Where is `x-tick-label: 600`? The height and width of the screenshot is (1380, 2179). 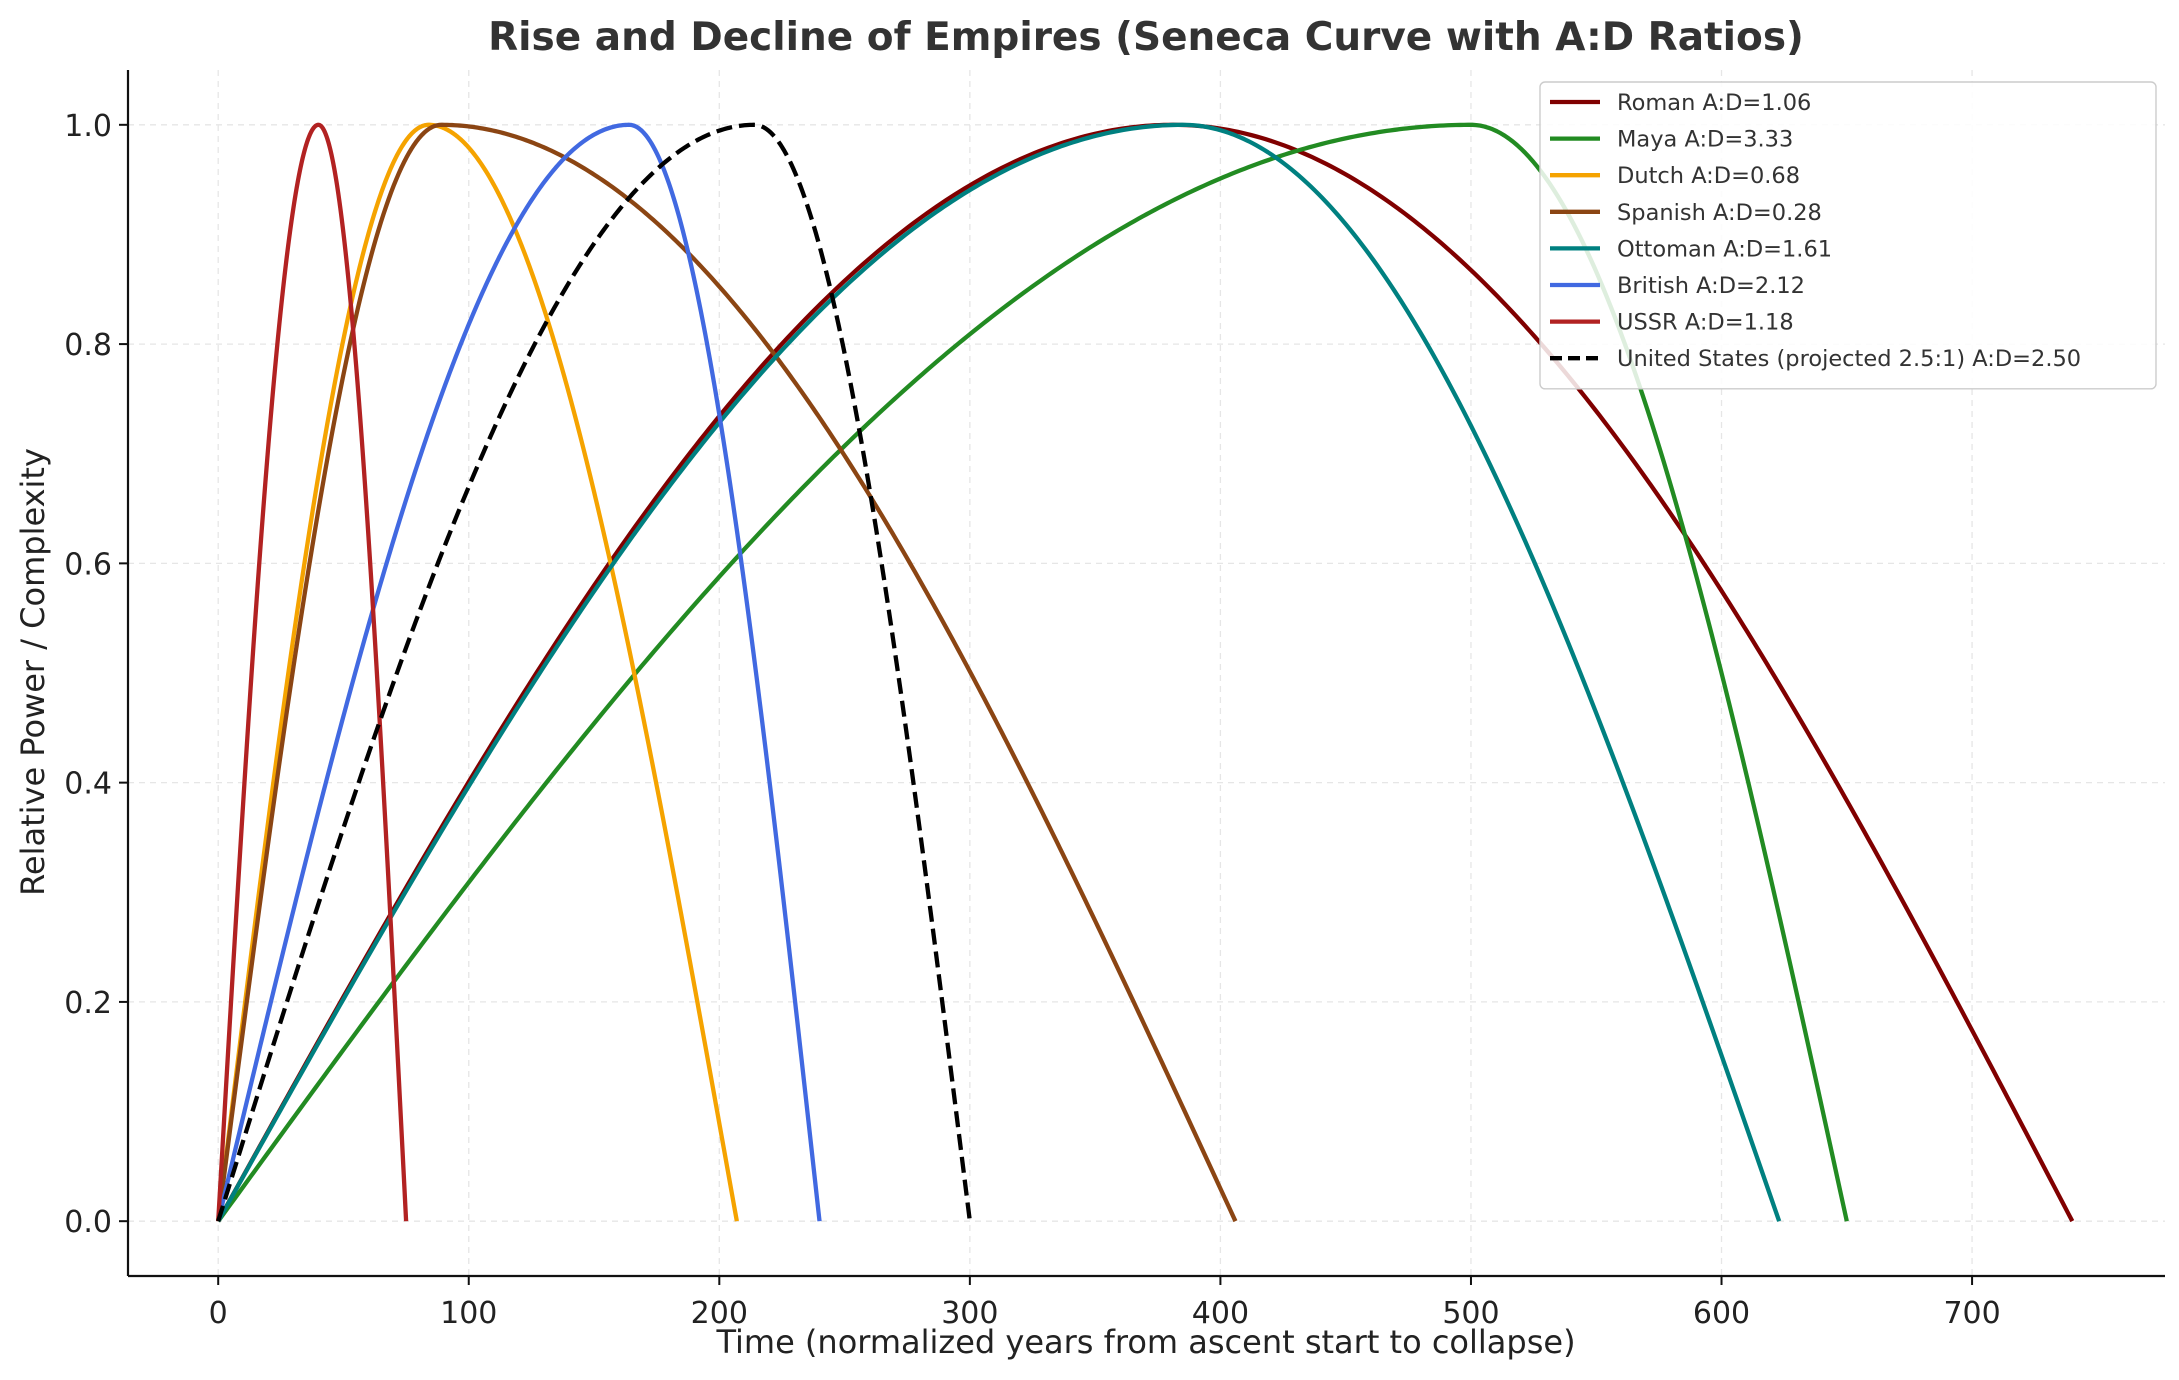
x-tick-label: 600 is located at coordinates (1721, 1313).